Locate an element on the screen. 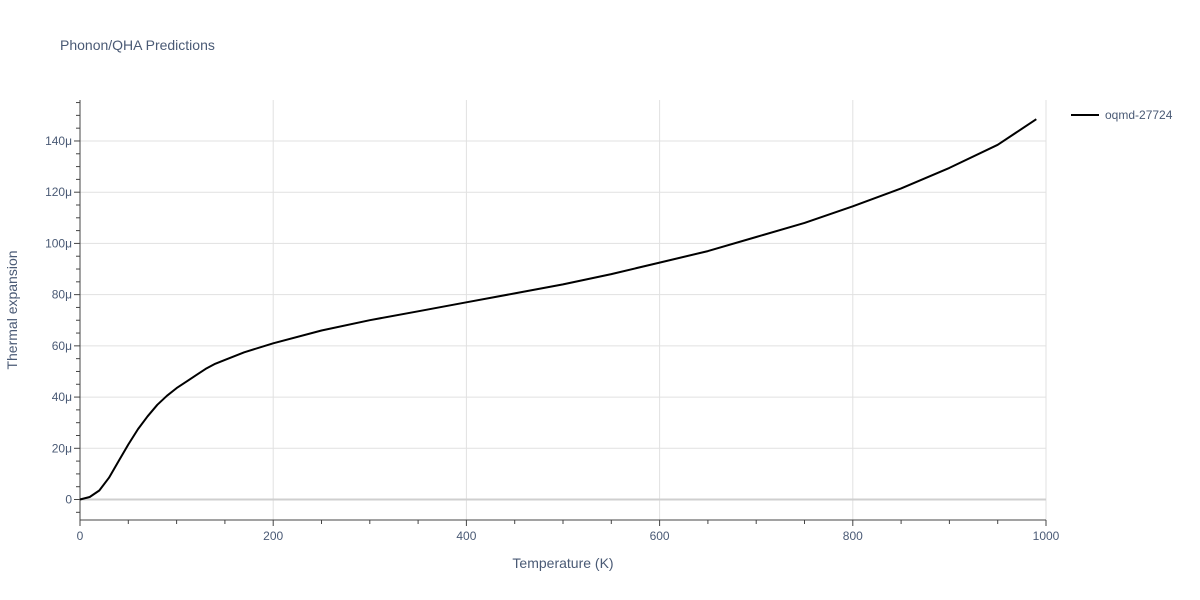 The image size is (1200, 600). x-tick-label: 400 is located at coordinates (466, 536).